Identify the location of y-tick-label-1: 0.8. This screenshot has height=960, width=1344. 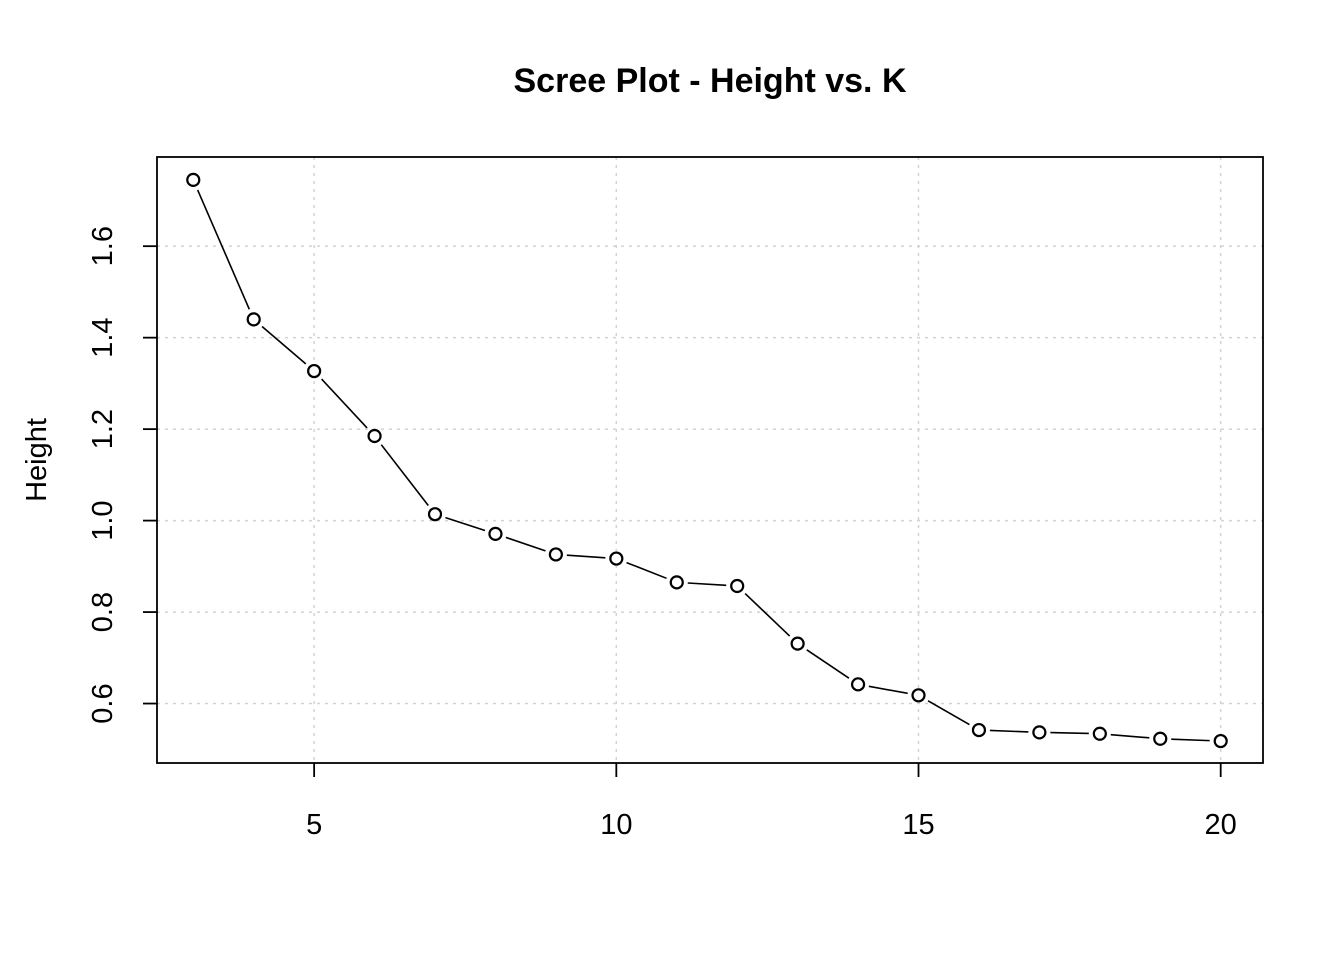
(103, 612).